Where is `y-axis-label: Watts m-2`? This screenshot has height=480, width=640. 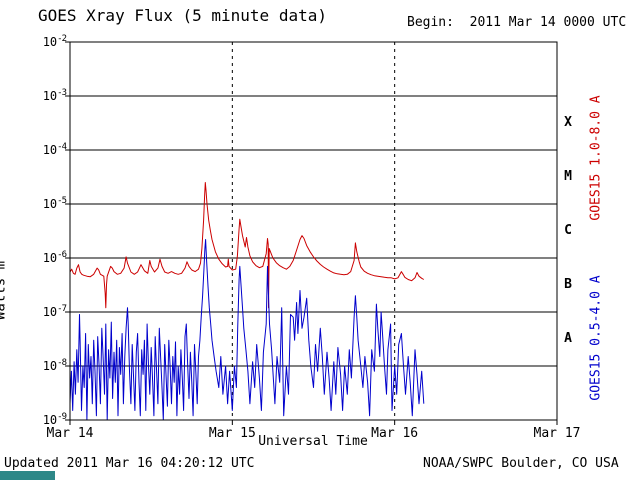 y-axis-label: Watts m-2 is located at coordinates (4, 286).